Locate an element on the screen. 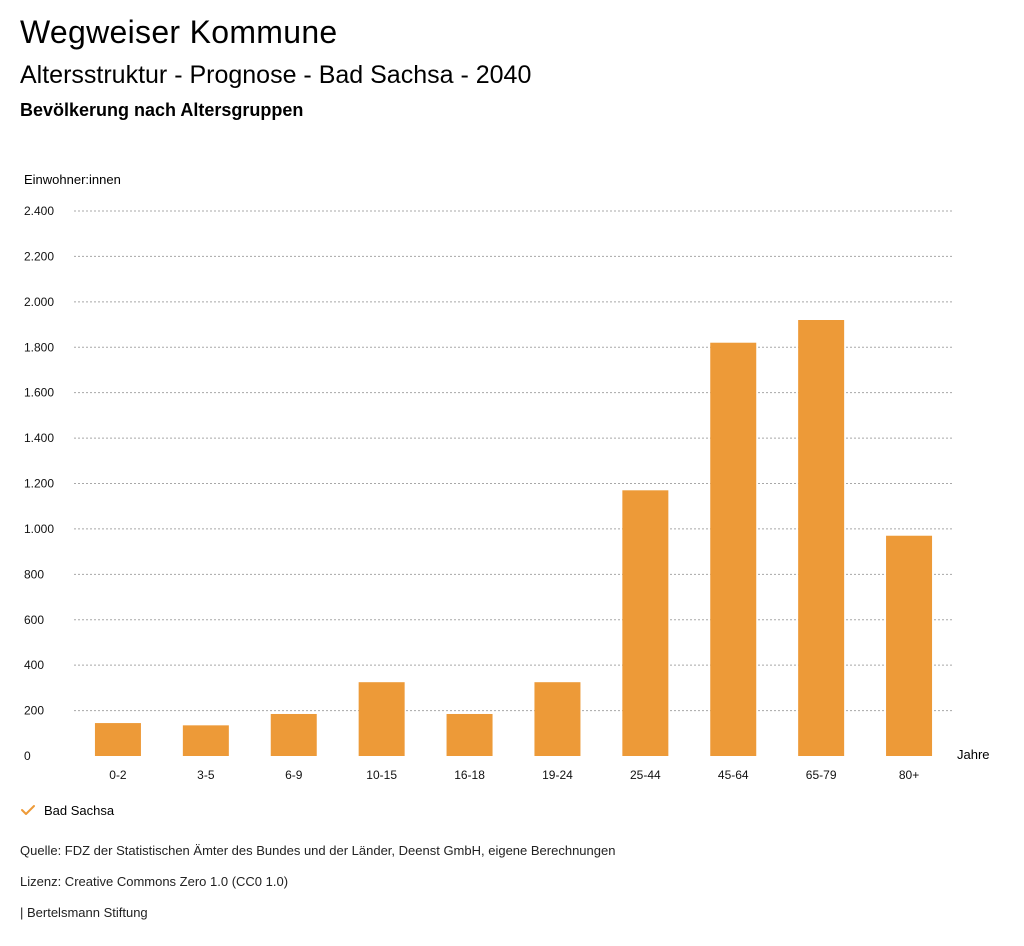  y-tick-label: 0 is located at coordinates (27, 756).